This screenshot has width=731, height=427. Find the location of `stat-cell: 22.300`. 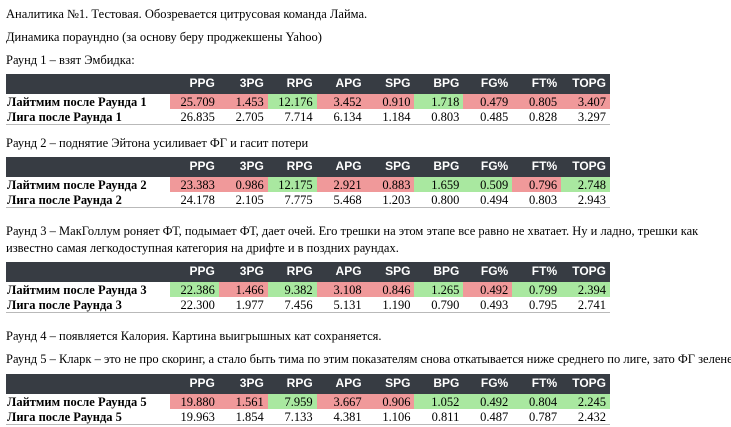

stat-cell: 22.300 is located at coordinates (194, 305).